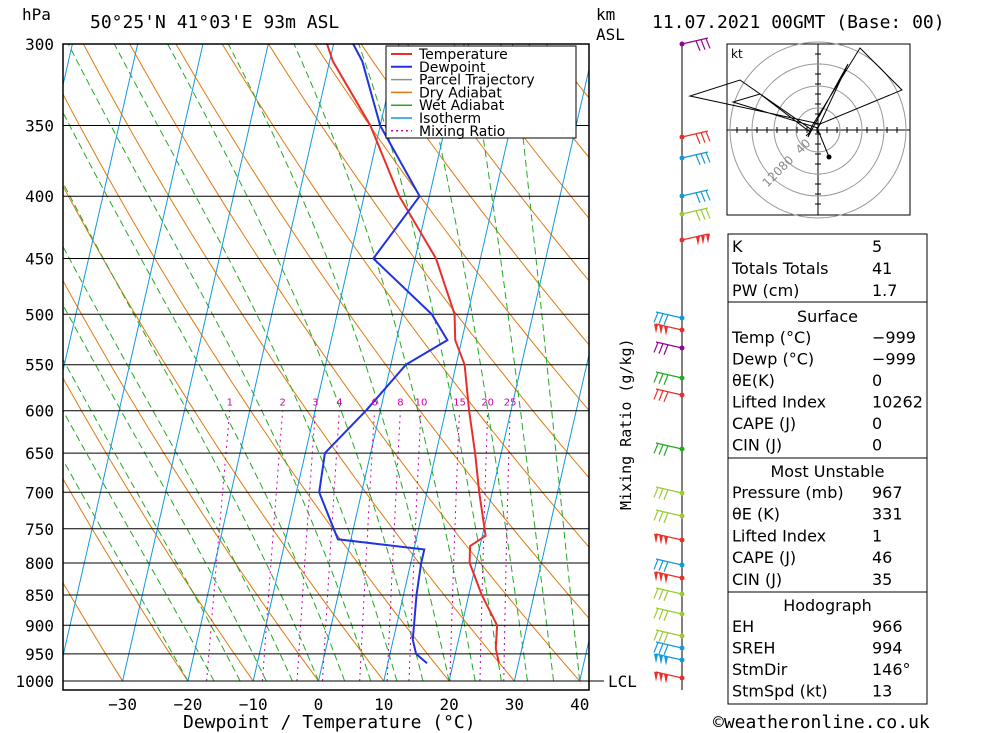 The height and width of the screenshot is (733, 1000). Describe the element at coordinates (39, 126) in the screenshot. I see `pressure-tick-350: 350` at that location.